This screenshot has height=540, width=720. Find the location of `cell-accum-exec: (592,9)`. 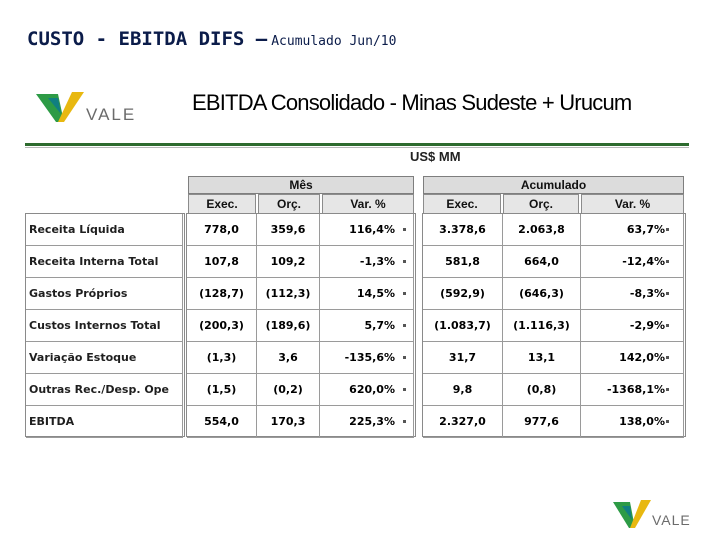

cell-accum-exec: (592,9) is located at coordinates (463, 294).